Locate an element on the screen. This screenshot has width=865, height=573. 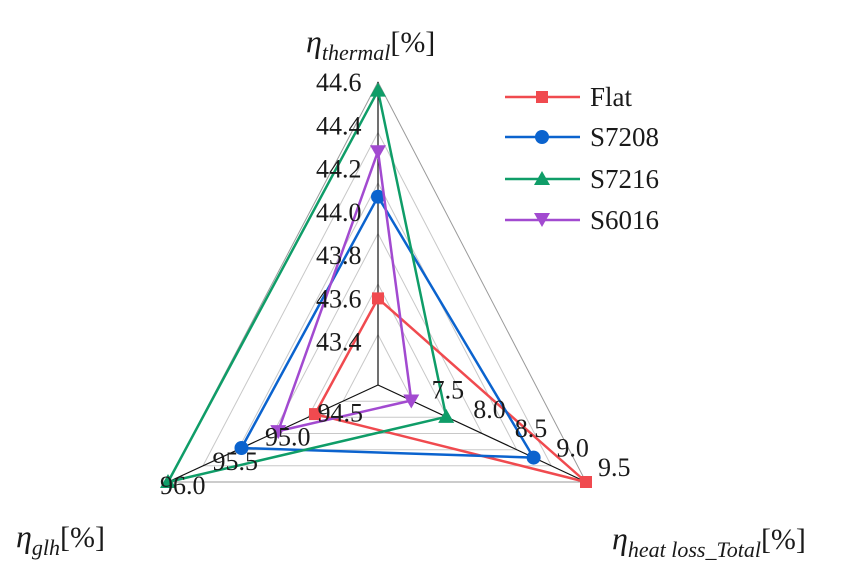
tick-label-glh: 95.0 is located at coordinates (288, 437).